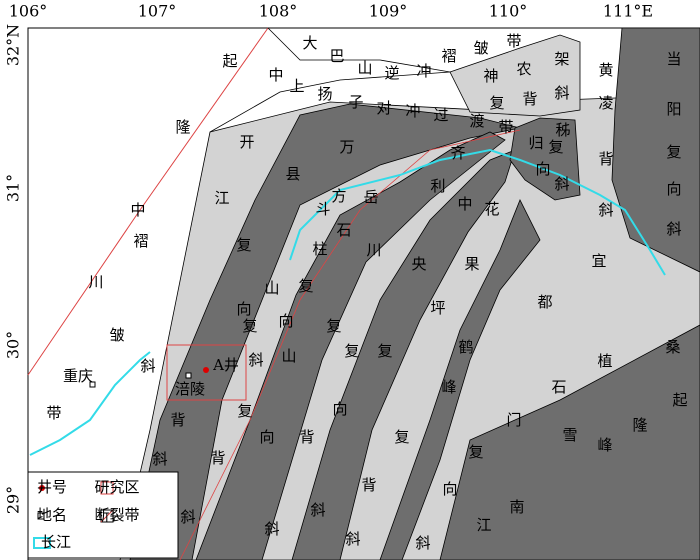 The image size is (700, 560). Describe the element at coordinates (516, 507) in the screenshot. I see `map-label: 南` at that location.